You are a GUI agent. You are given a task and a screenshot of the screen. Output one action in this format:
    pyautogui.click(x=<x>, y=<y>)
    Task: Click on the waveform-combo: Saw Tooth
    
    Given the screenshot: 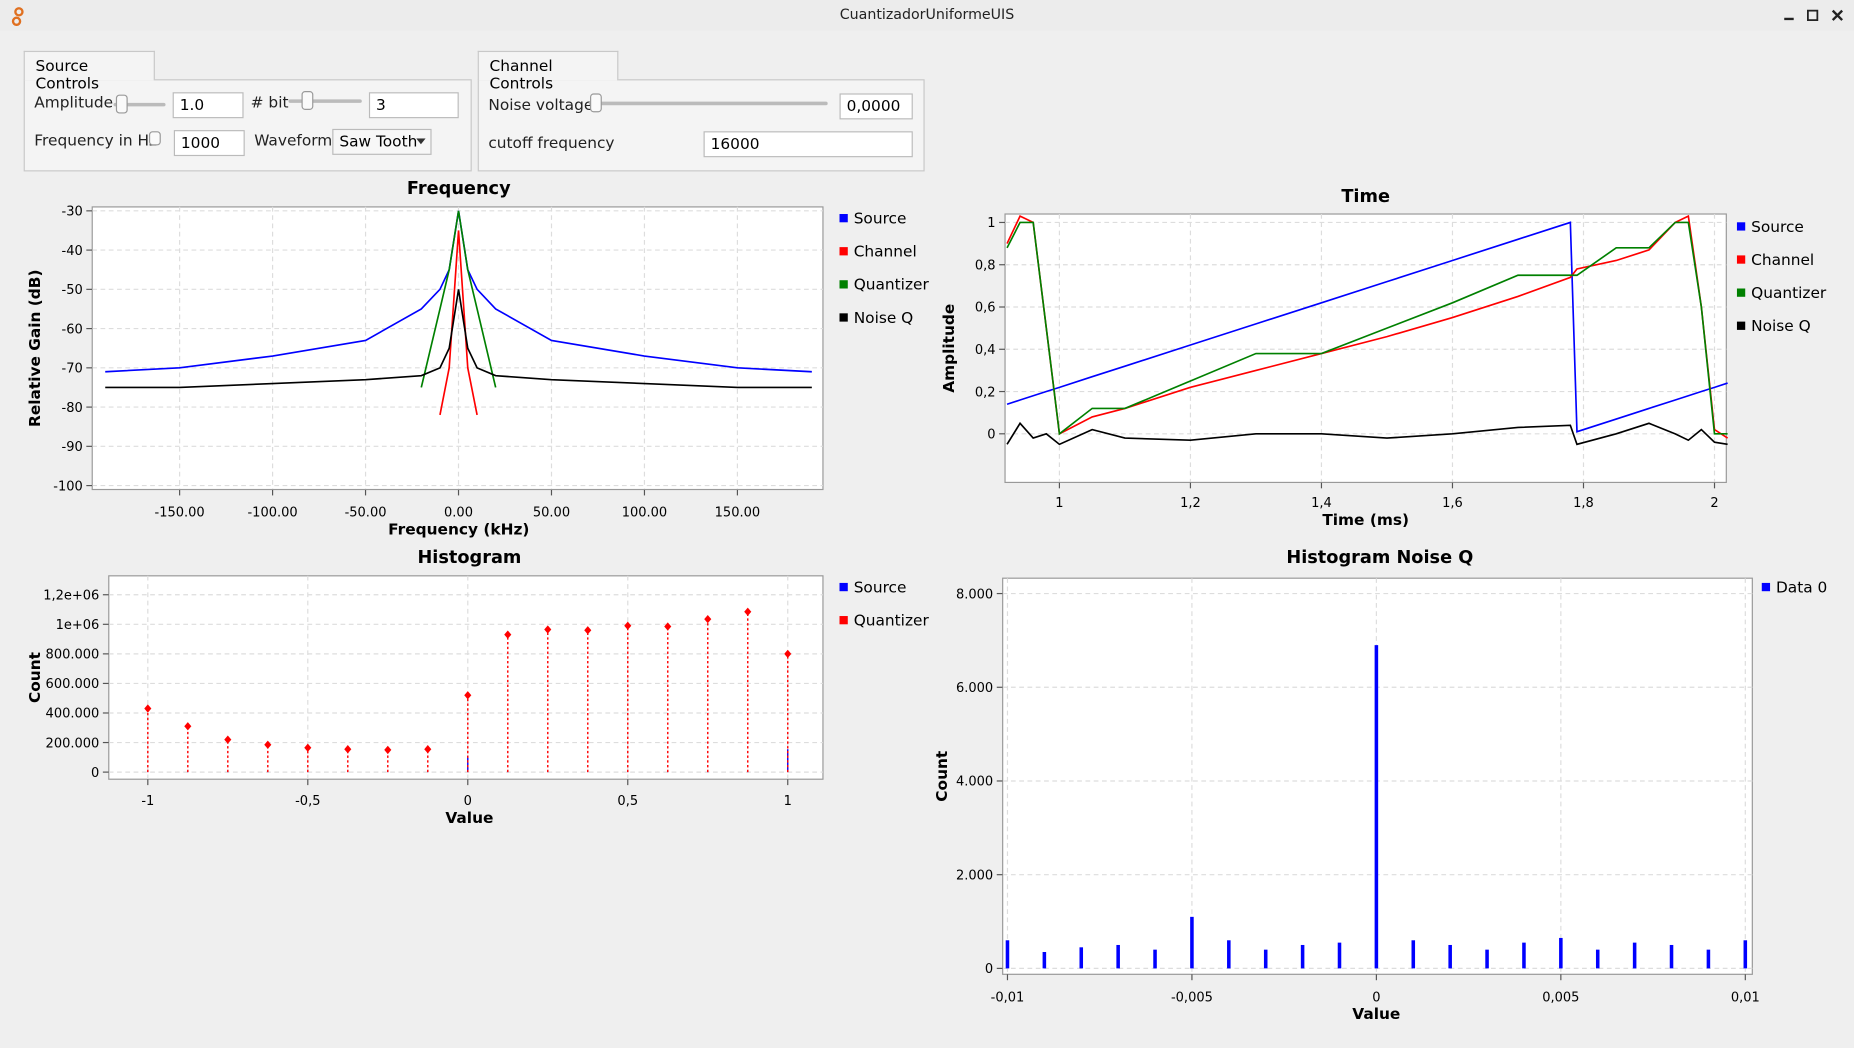 What is the action you would take?
    pyautogui.click(x=382, y=141)
    